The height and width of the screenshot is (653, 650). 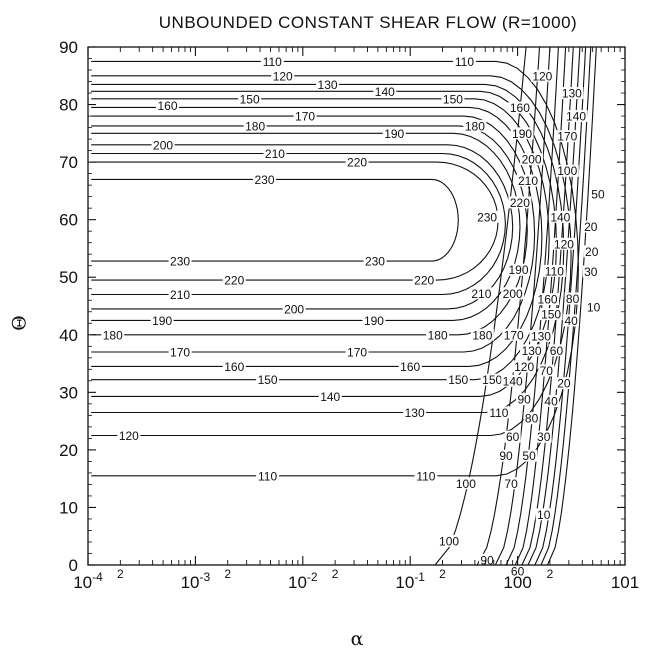 I want to click on x-tick-label: 101, so click(x=625, y=582).